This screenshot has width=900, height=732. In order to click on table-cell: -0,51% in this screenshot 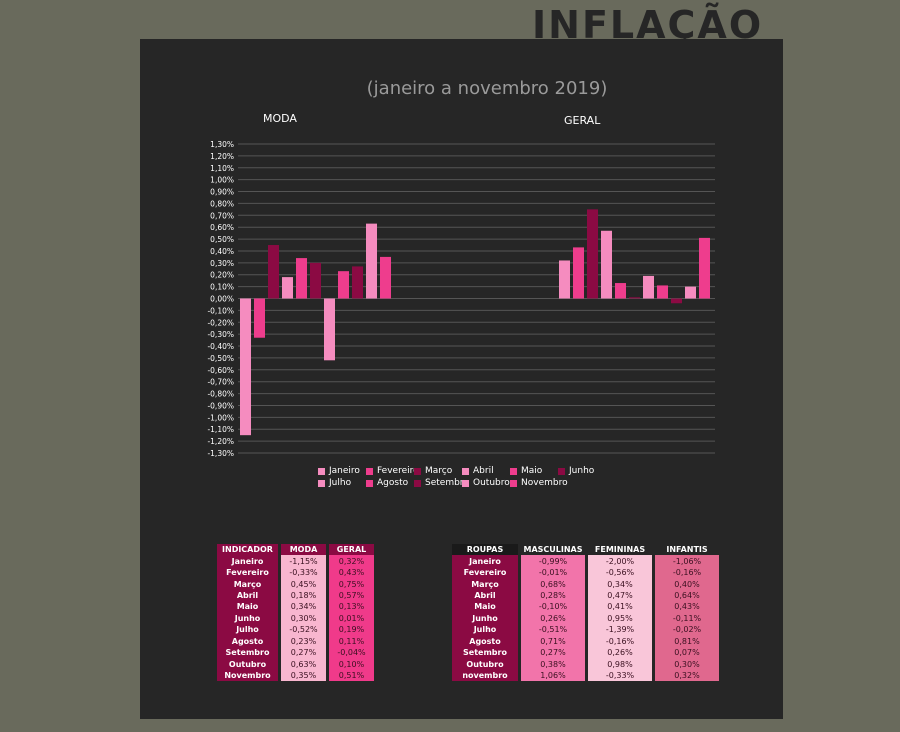, I will do `click(553, 630)`.